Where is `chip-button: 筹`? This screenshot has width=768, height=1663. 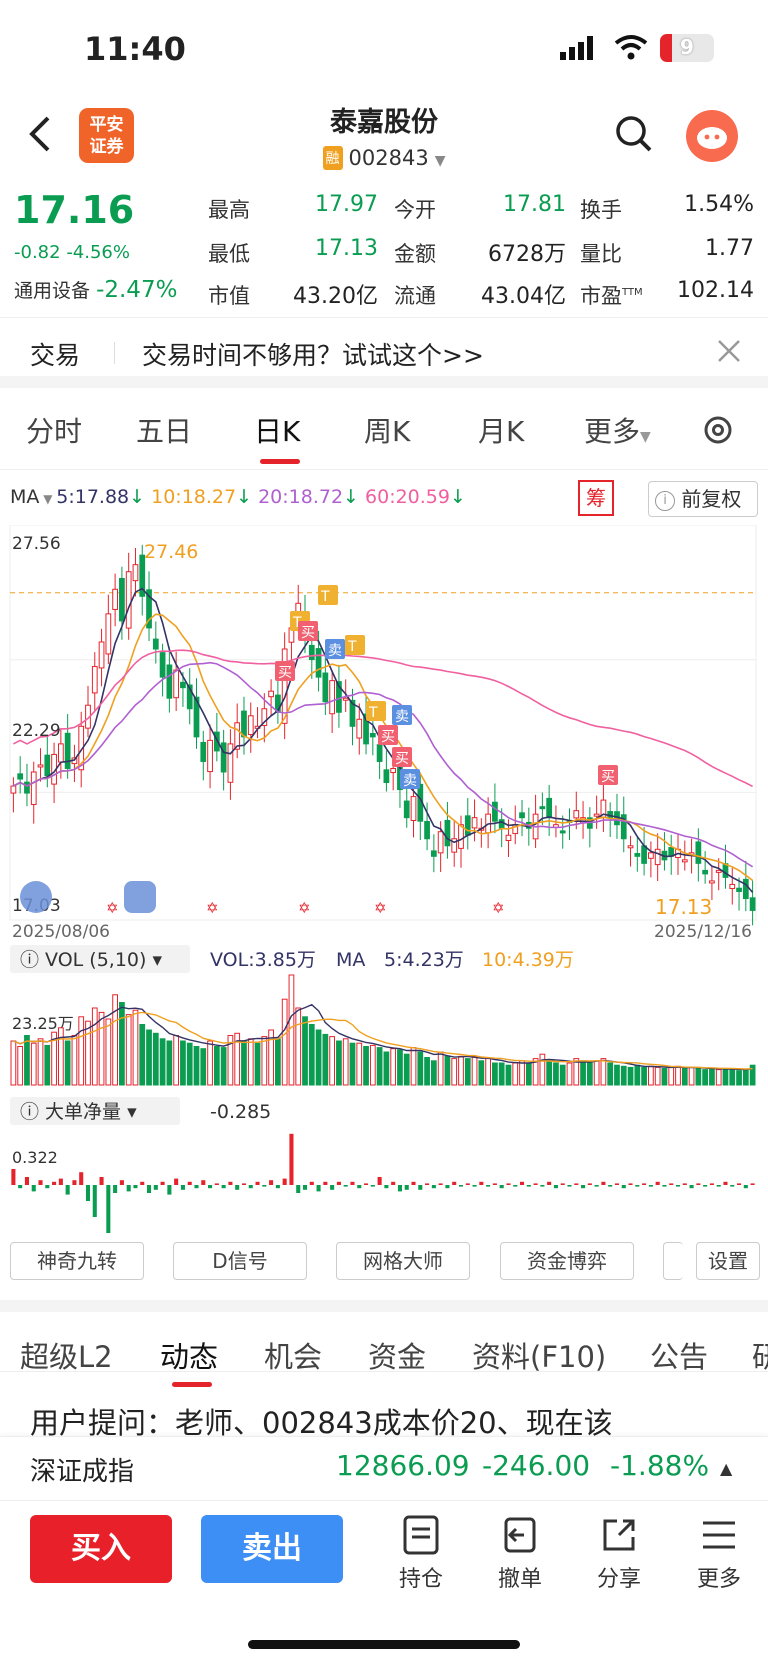
chip-button: 筹 is located at coordinates (596, 498).